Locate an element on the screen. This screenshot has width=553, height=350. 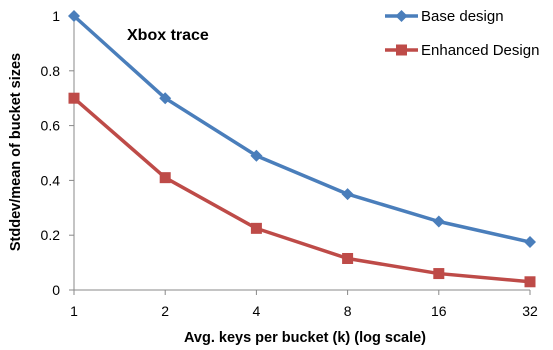
y-tick-label: 0.6 is located at coordinates (51, 126).